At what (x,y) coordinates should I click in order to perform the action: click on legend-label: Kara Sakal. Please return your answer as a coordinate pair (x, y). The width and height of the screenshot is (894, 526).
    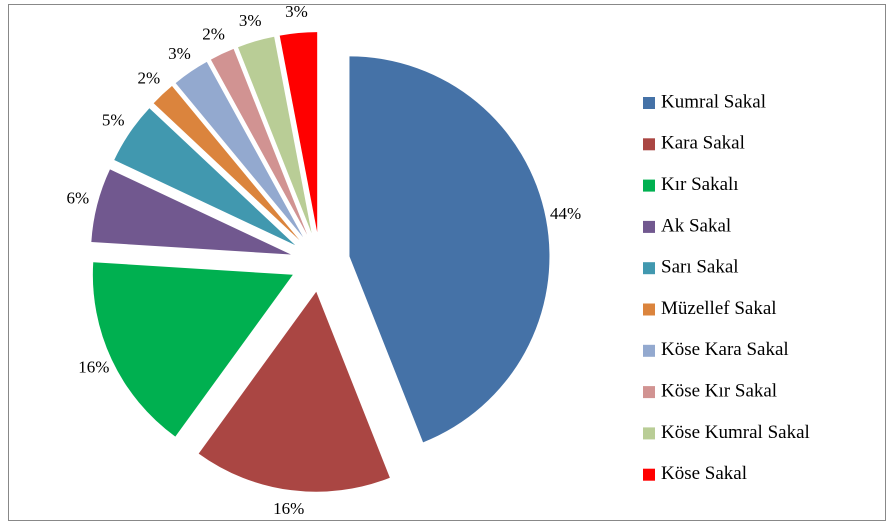
    Looking at the image, I should click on (703, 143).